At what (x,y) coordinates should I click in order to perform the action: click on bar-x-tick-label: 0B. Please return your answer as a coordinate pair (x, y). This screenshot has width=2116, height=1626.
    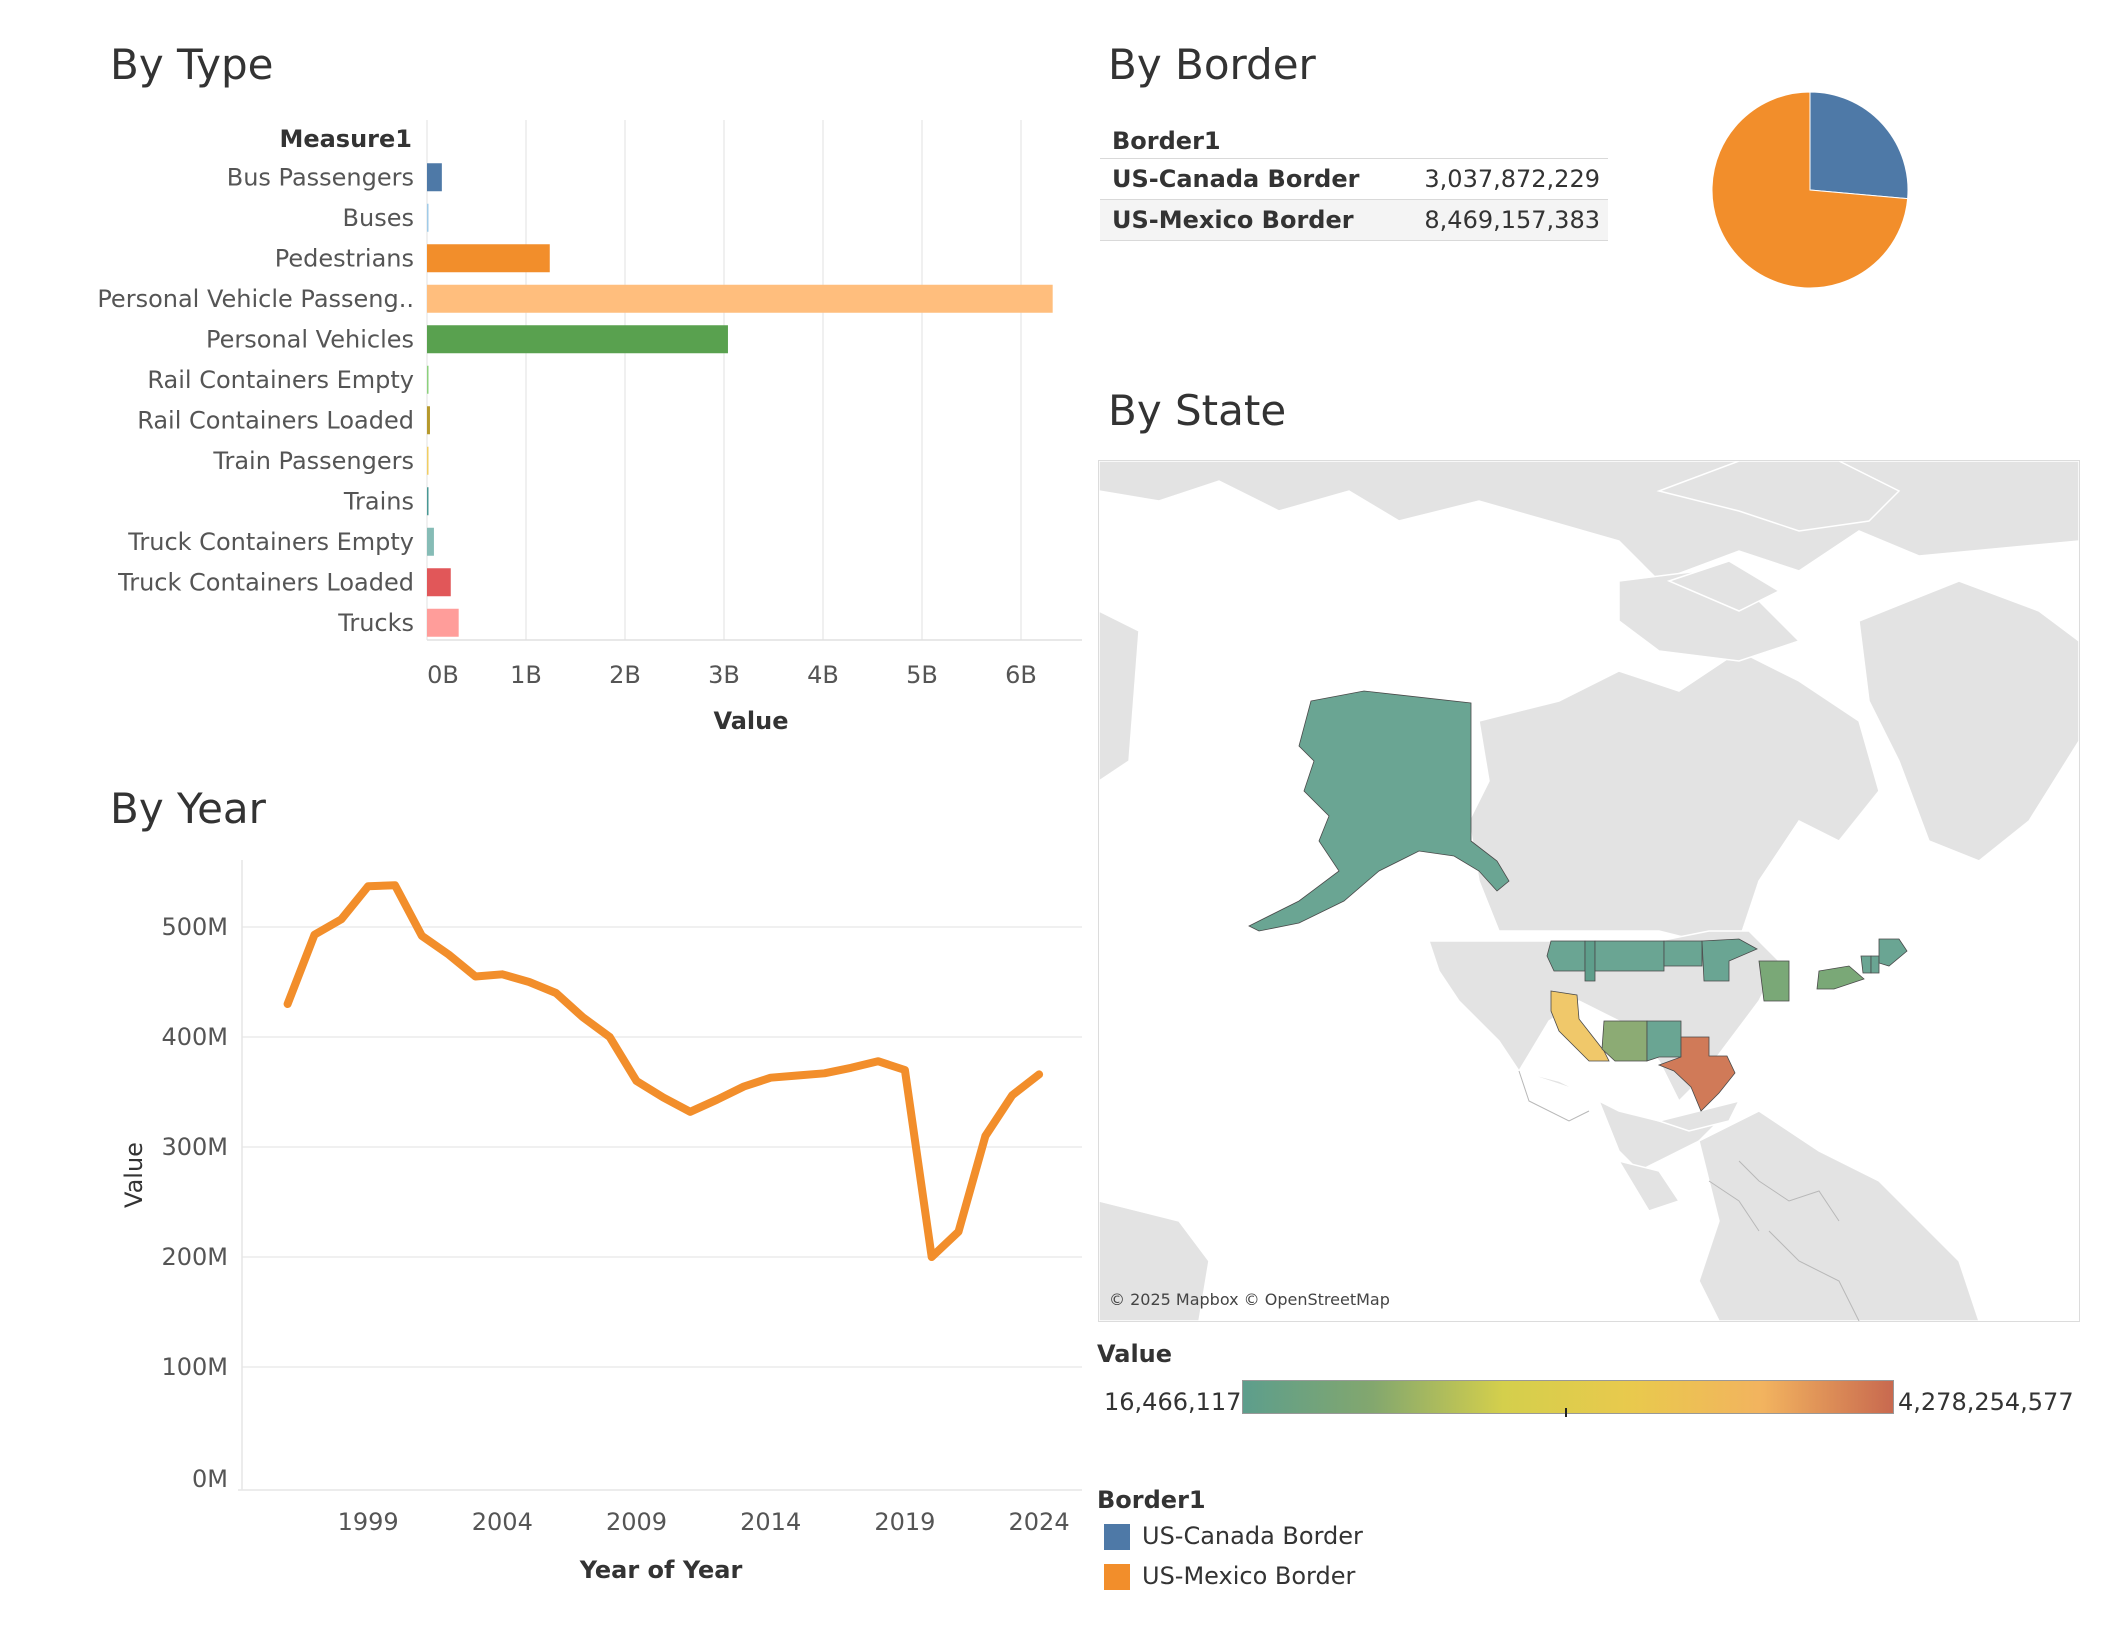
    Looking at the image, I should click on (443, 675).